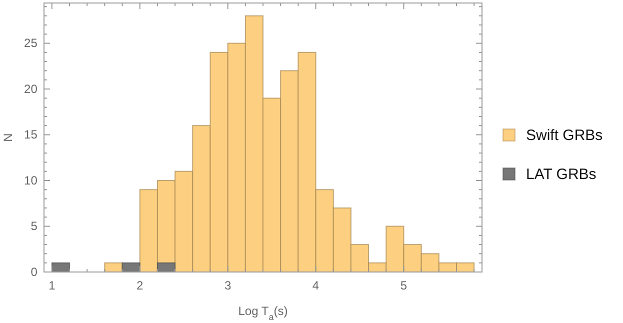 Image resolution: width=623 pixels, height=323 pixels. I want to click on y-tick-label: 0, so click(34, 271).